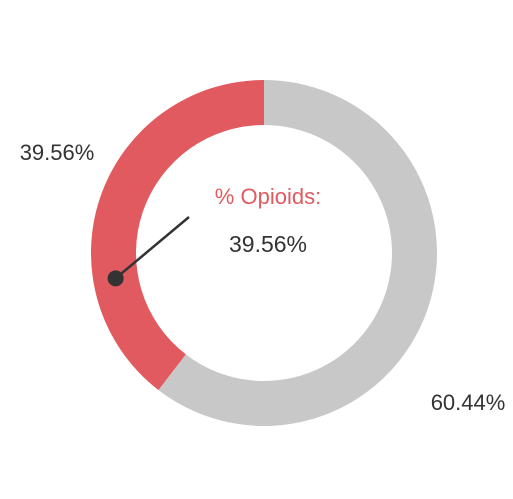 Image resolution: width=513 pixels, height=499 pixels. Describe the element at coordinates (268, 196) in the screenshot. I see `center-title: % Opioids:` at that location.